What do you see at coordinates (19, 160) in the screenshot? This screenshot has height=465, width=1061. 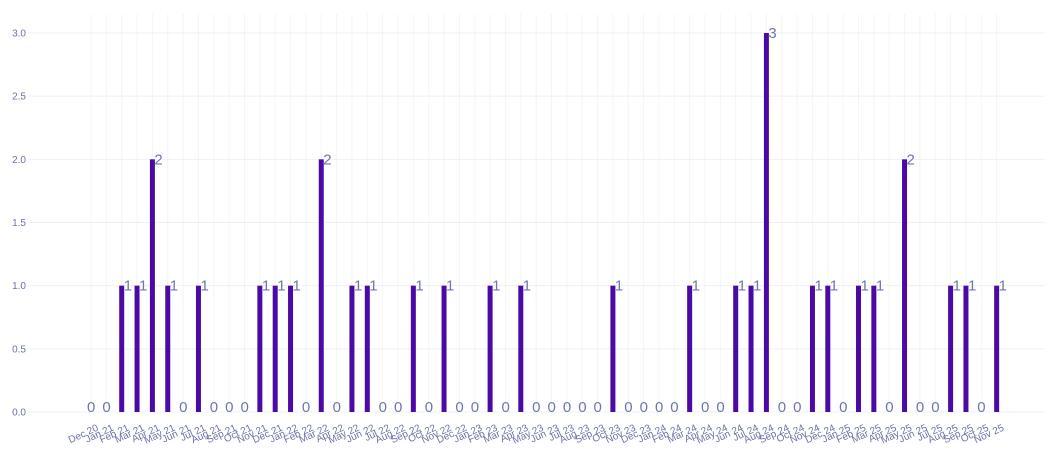 I see `y-tick-label: 2.0` at bounding box center [19, 160].